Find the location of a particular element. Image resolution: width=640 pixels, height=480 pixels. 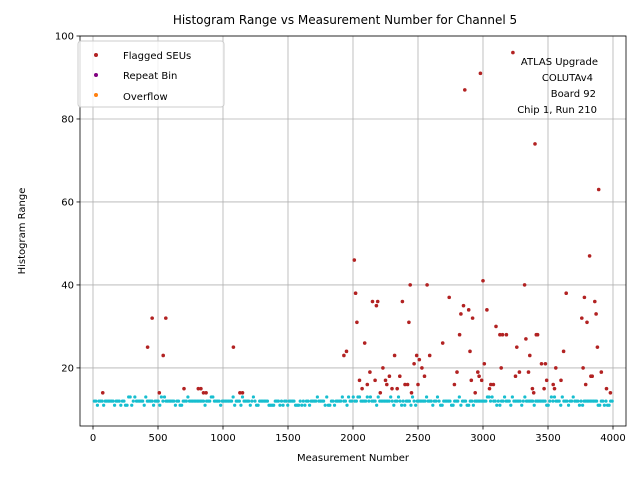

y-tick-label: 80 is located at coordinates (67, 119).